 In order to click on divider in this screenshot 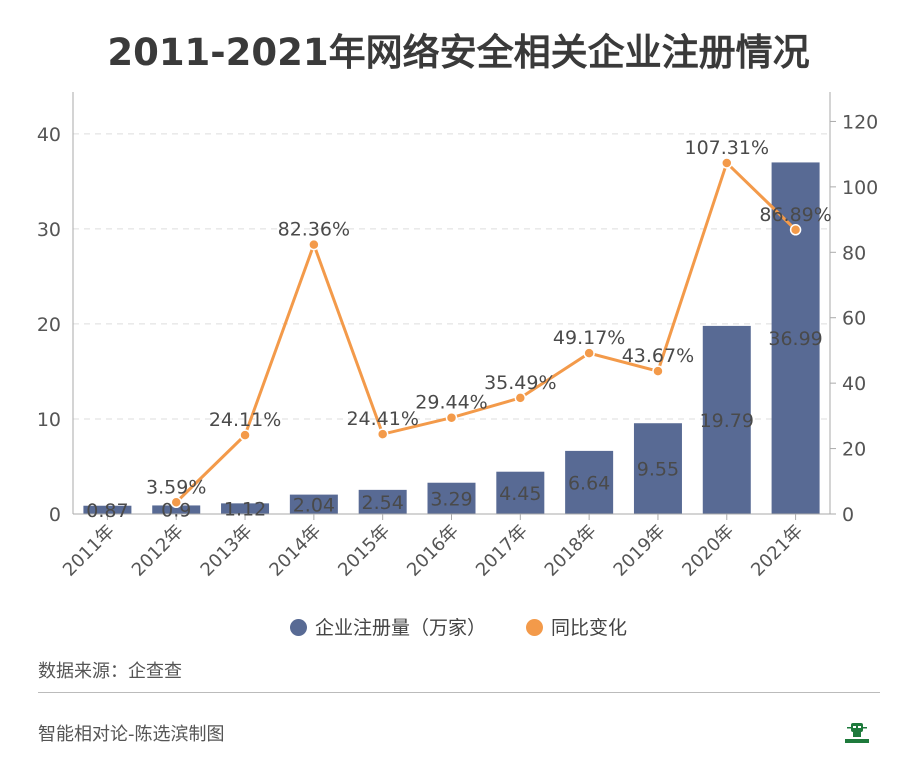, I will do `click(459, 692)`.